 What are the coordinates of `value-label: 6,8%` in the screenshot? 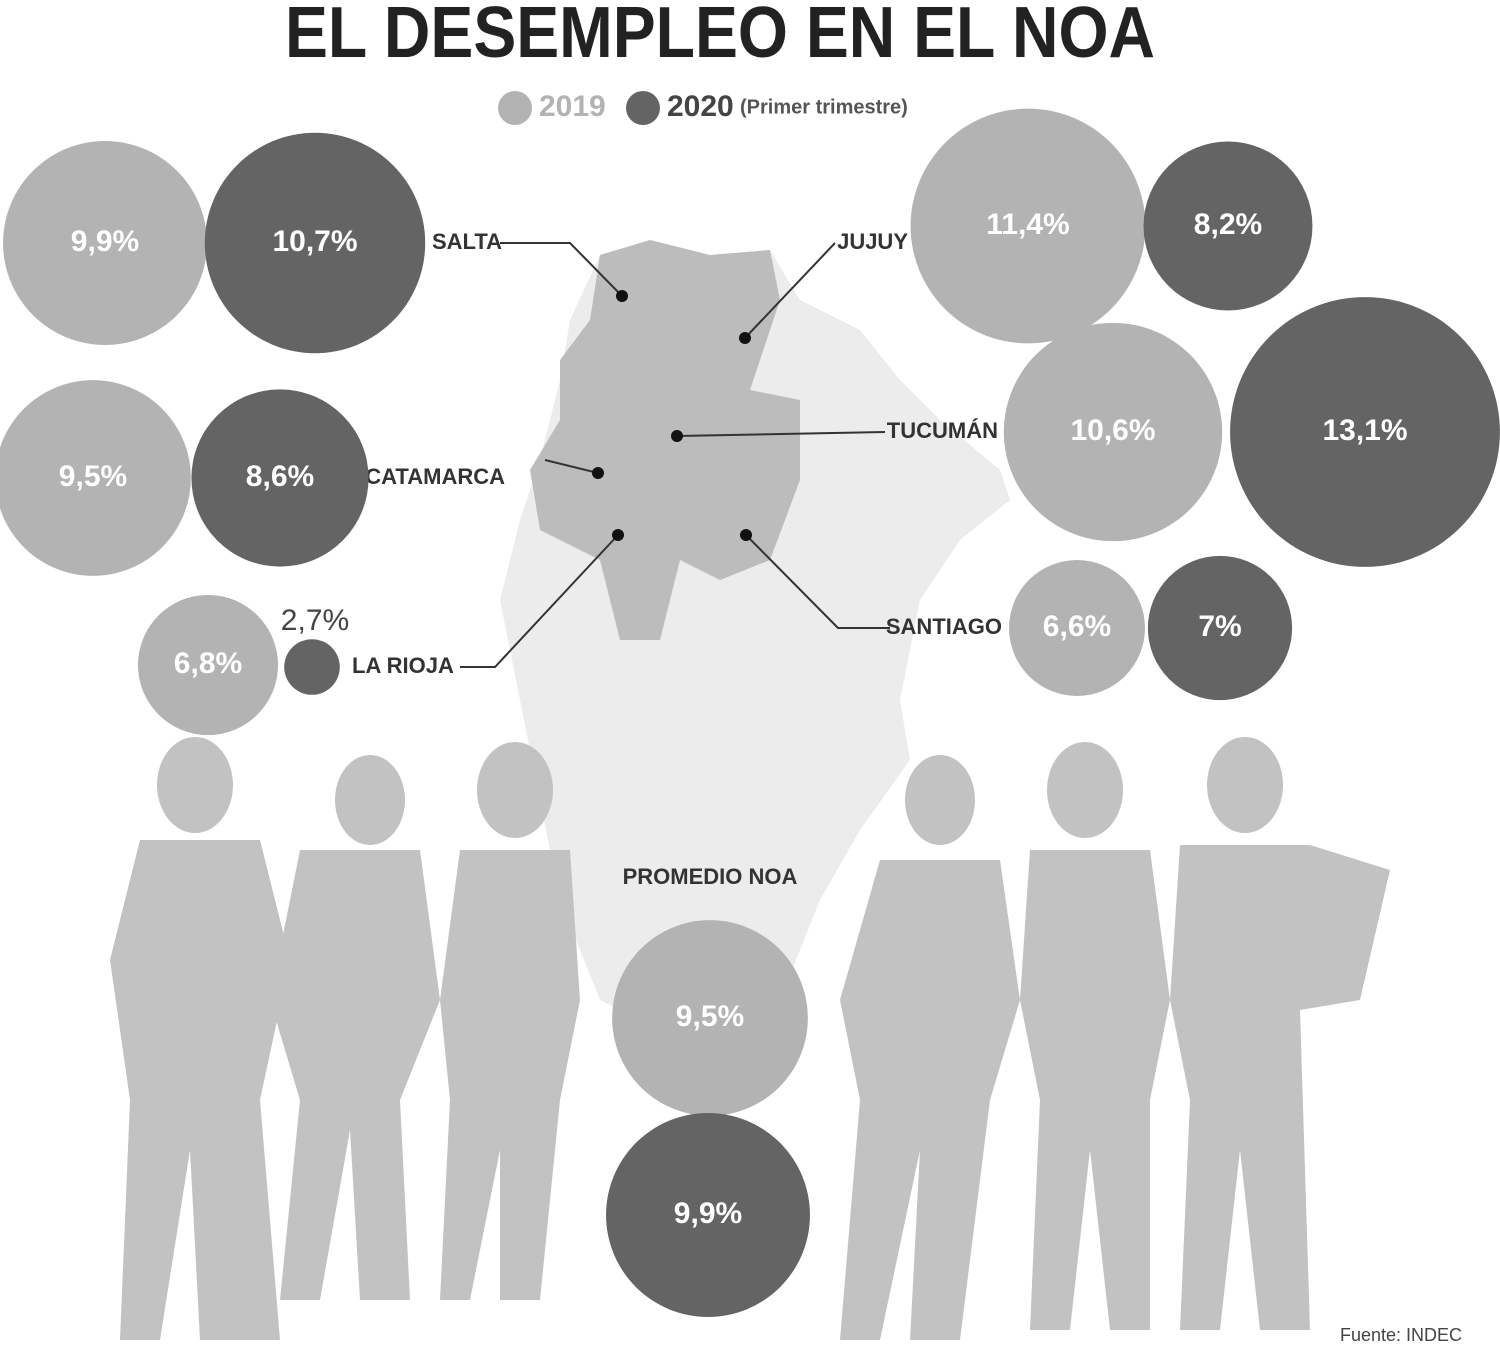 It's located at (208, 663).